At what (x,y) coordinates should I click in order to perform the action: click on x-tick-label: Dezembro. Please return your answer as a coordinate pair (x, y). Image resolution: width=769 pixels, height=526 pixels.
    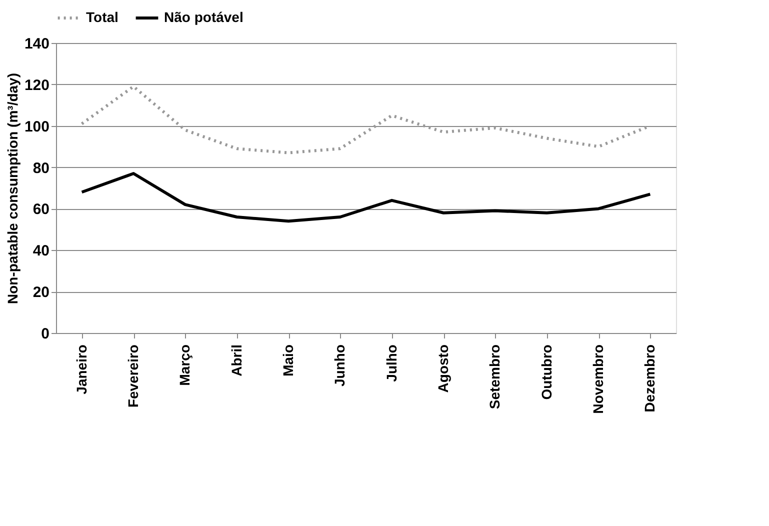
    Looking at the image, I should click on (650, 378).